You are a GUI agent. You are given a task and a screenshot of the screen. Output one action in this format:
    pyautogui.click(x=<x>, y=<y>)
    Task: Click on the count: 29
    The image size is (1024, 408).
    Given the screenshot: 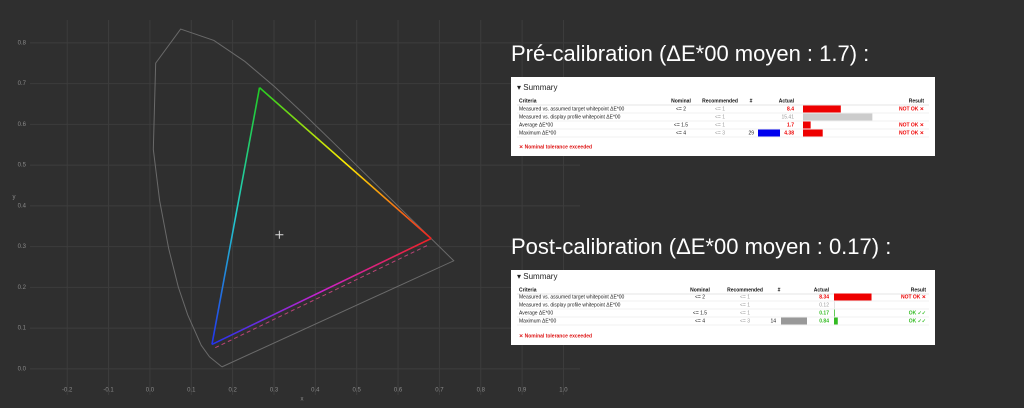 What is the action you would take?
    pyautogui.click(x=751, y=133)
    